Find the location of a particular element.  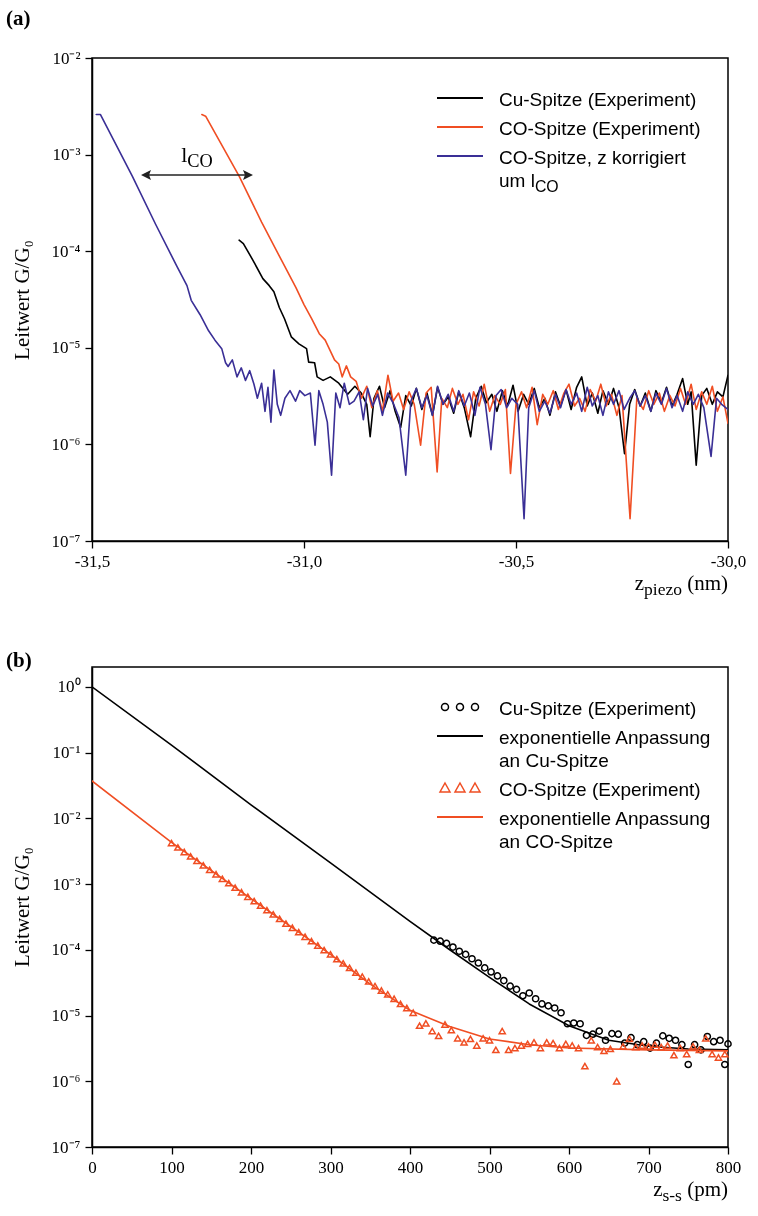

x-axis-title: z$_{s-s}$ (pm) is located at coordinates (690, 1192).